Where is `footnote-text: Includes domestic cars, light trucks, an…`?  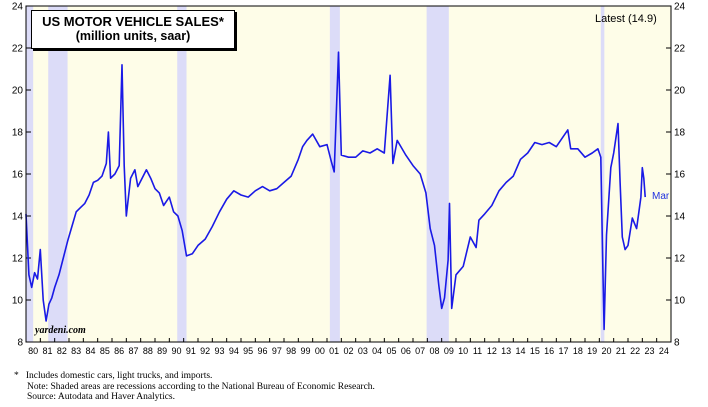 footnote-text: Includes domestic cars, light trucks, an… is located at coordinates (119, 376).